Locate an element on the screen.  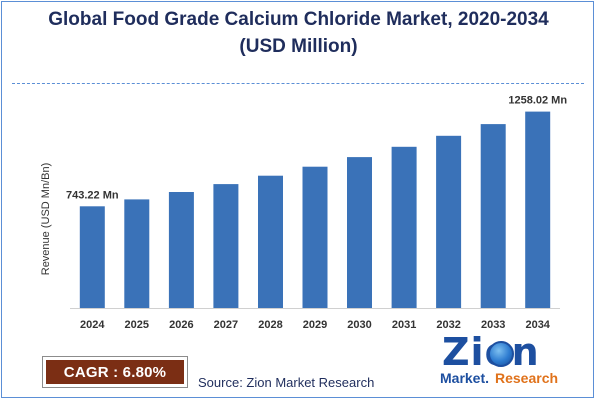
x-tick-label-2029: 2029 is located at coordinates (315, 325).